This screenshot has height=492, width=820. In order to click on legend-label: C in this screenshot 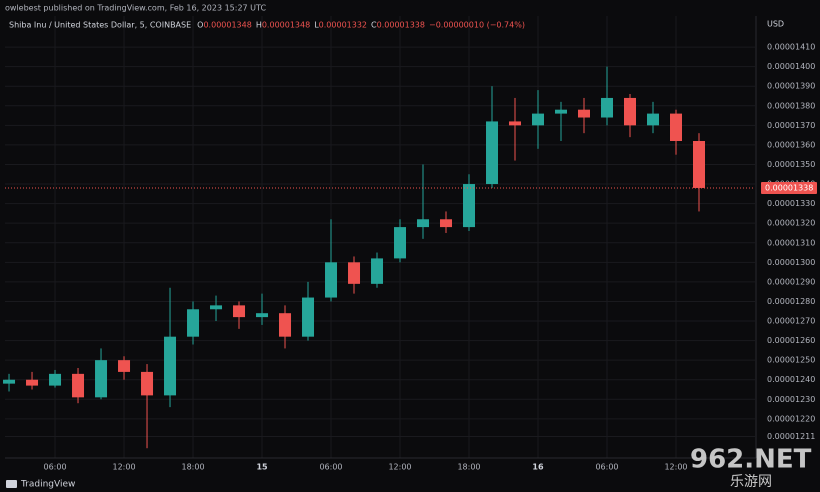, I will do `click(374, 25)`.